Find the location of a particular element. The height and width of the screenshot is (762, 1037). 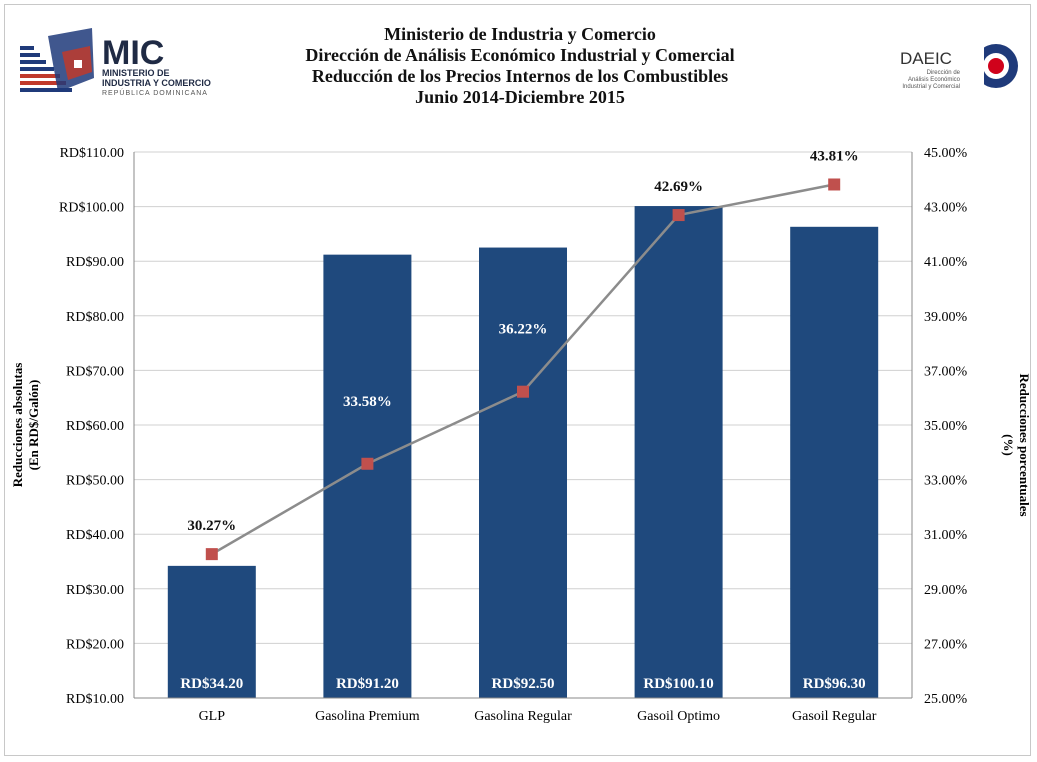

category-label: Gasoil Optimo is located at coordinates (678, 716).